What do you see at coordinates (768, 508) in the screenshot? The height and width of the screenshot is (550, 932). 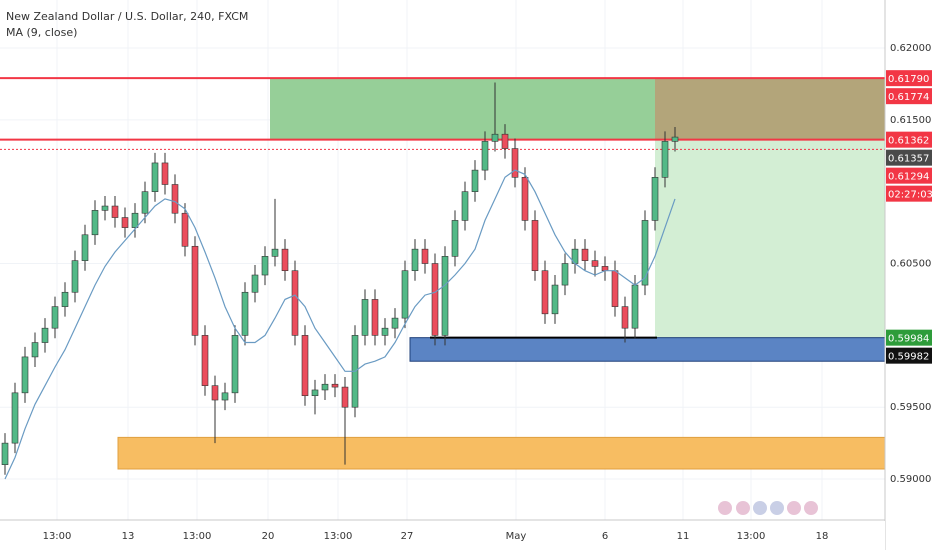 I see `event-icons` at bounding box center [768, 508].